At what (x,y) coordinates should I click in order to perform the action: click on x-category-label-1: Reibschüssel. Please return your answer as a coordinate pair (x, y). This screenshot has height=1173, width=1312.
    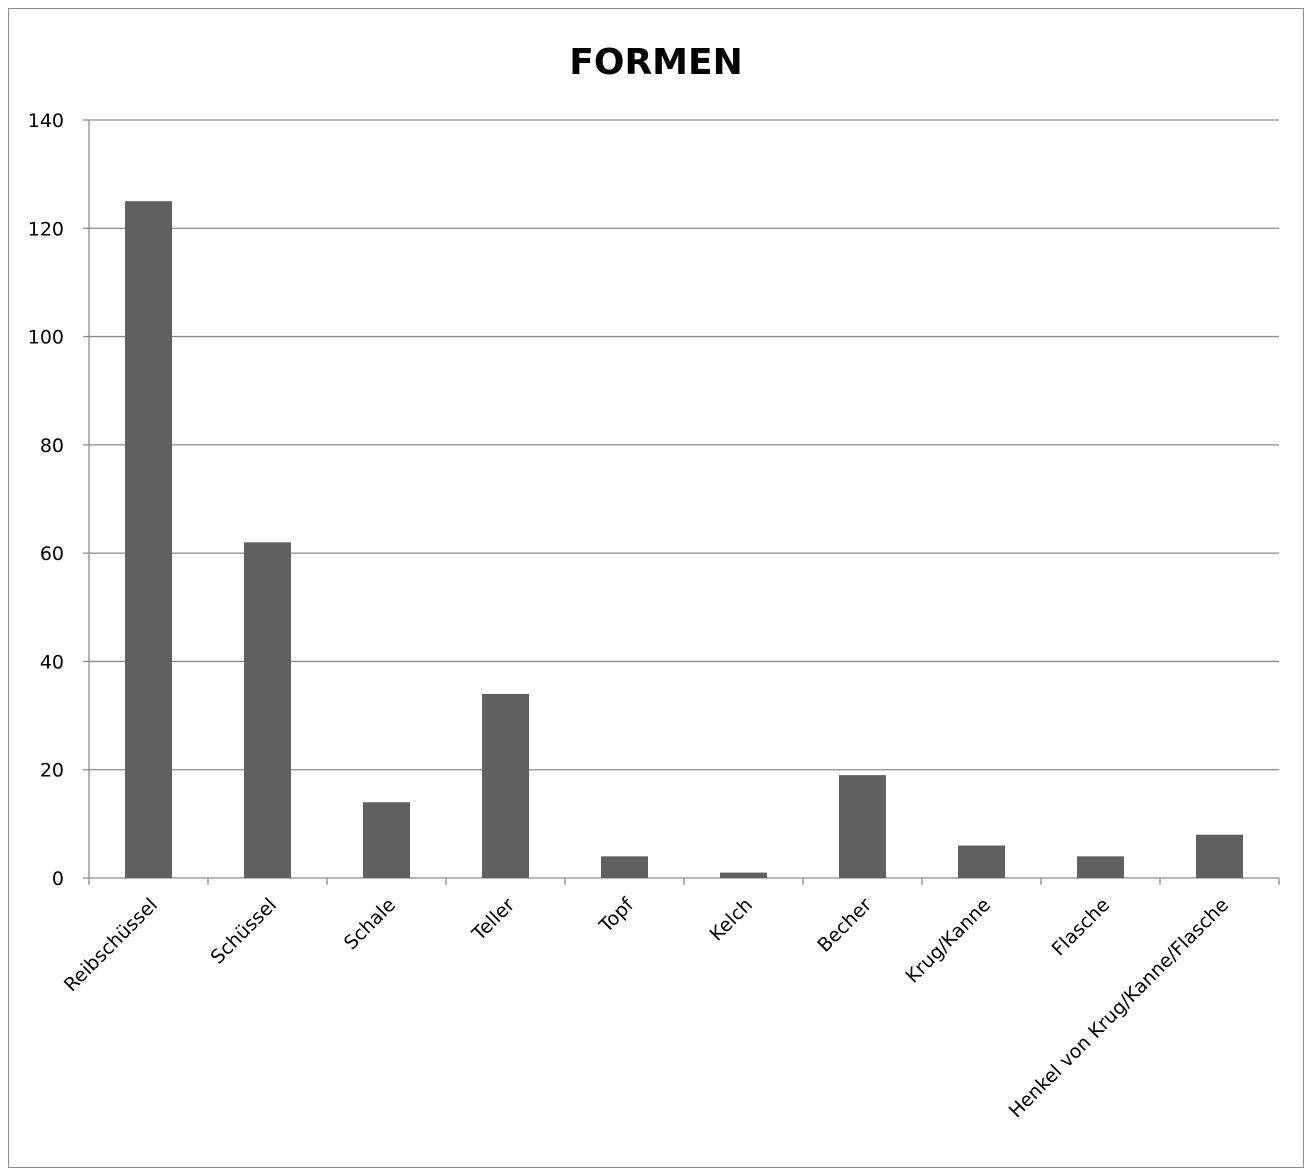
    Looking at the image, I should click on (111, 945).